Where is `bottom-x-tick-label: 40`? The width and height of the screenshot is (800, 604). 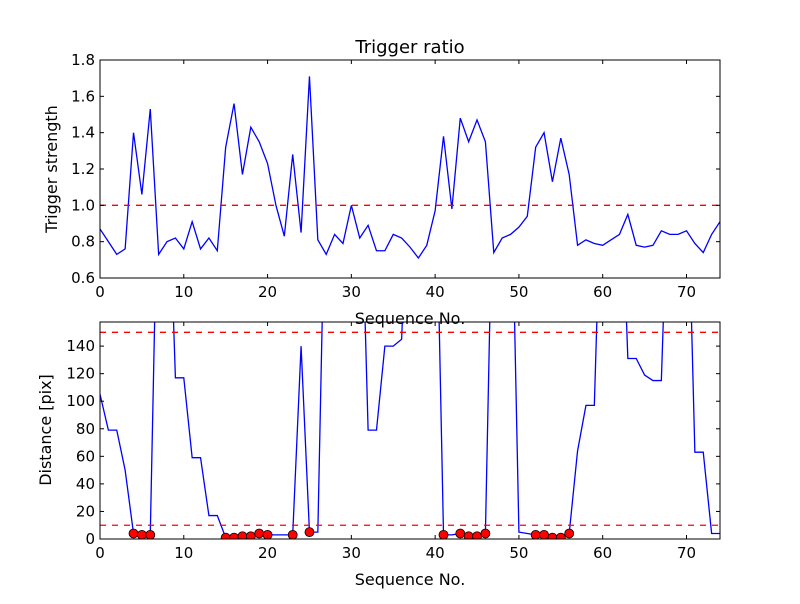
bottom-x-tick-label: 40 is located at coordinates (435, 553).